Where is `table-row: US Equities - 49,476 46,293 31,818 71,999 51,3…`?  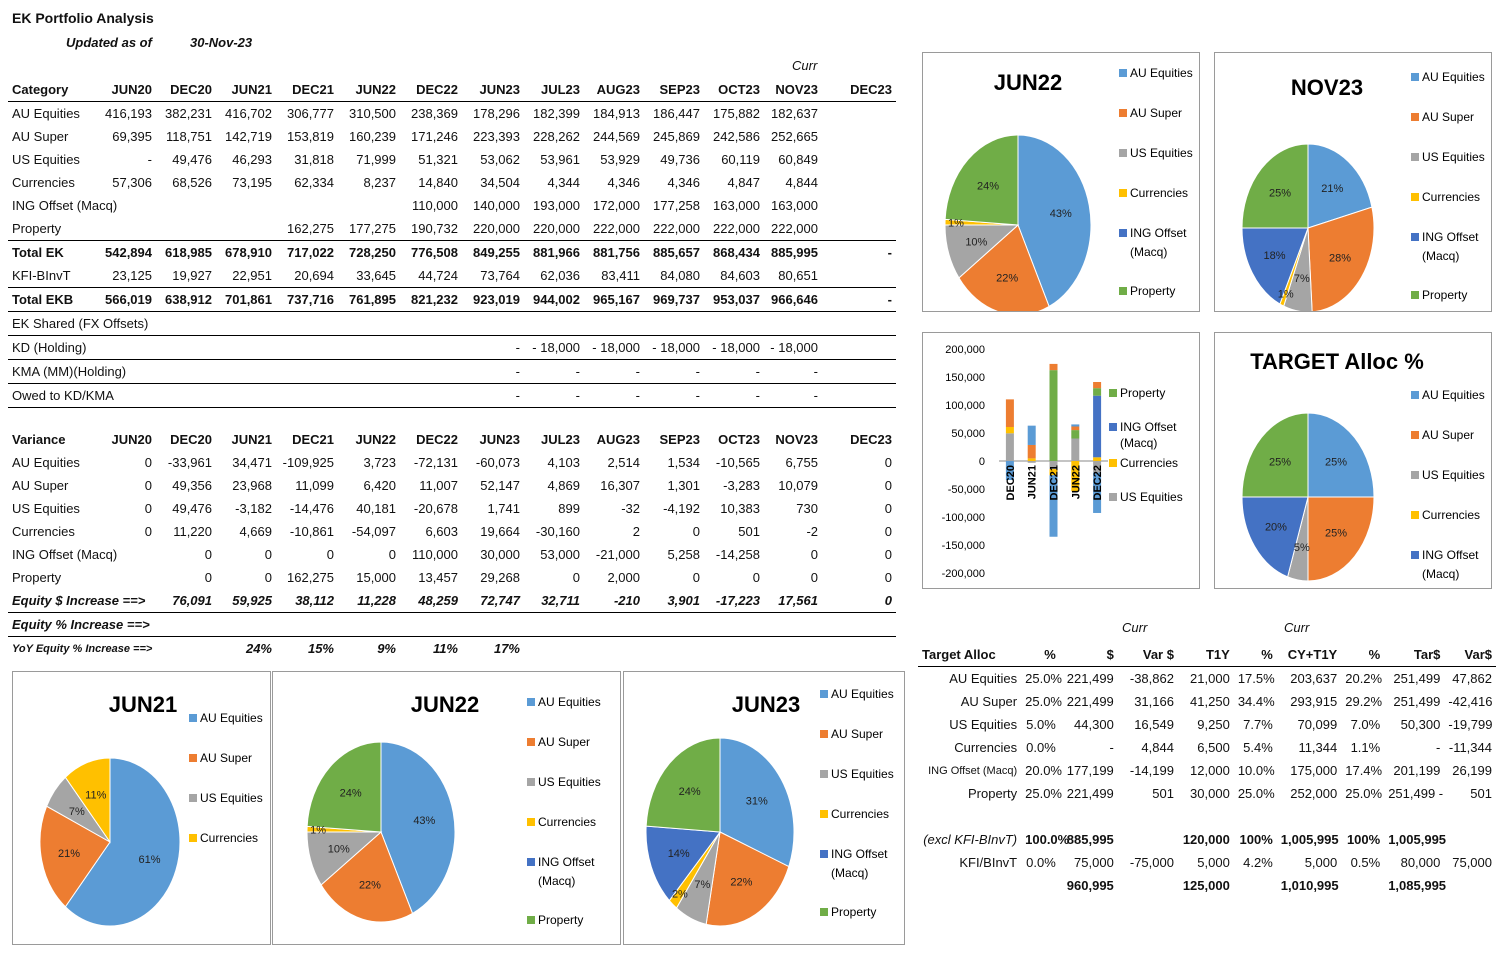
table-row: US Equities - 49,476 46,293 31,818 71,999 51,3… is located at coordinates (452, 159).